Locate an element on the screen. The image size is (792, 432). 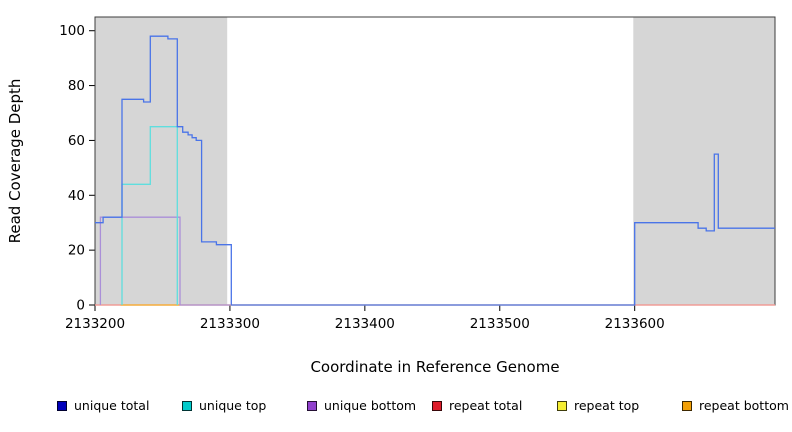
legend-item-repeat-total: repeat total is located at coordinates (477, 405).